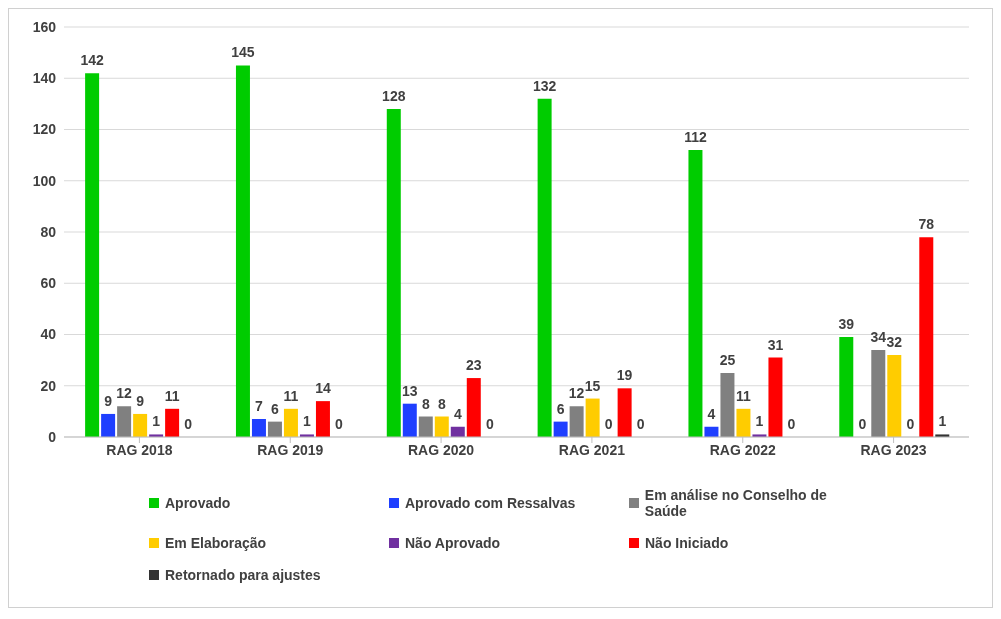  Describe the element at coordinates (624, 375) in the screenshot. I see `data-label: 19` at that location.